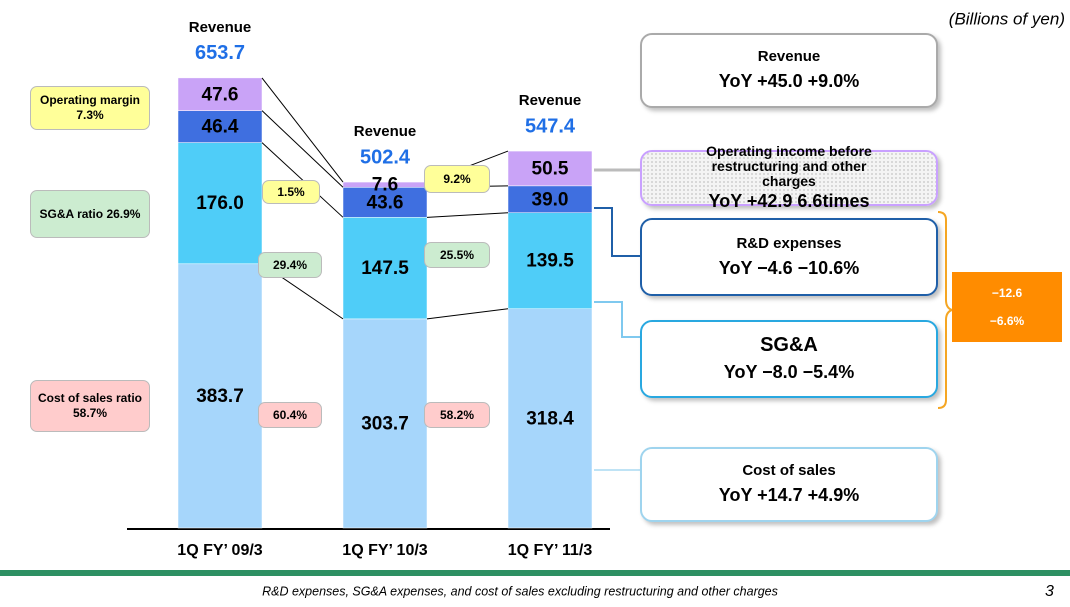 This screenshot has height=607, width=1070. I want to click on ratio-text: 9.2%, so click(456, 179).